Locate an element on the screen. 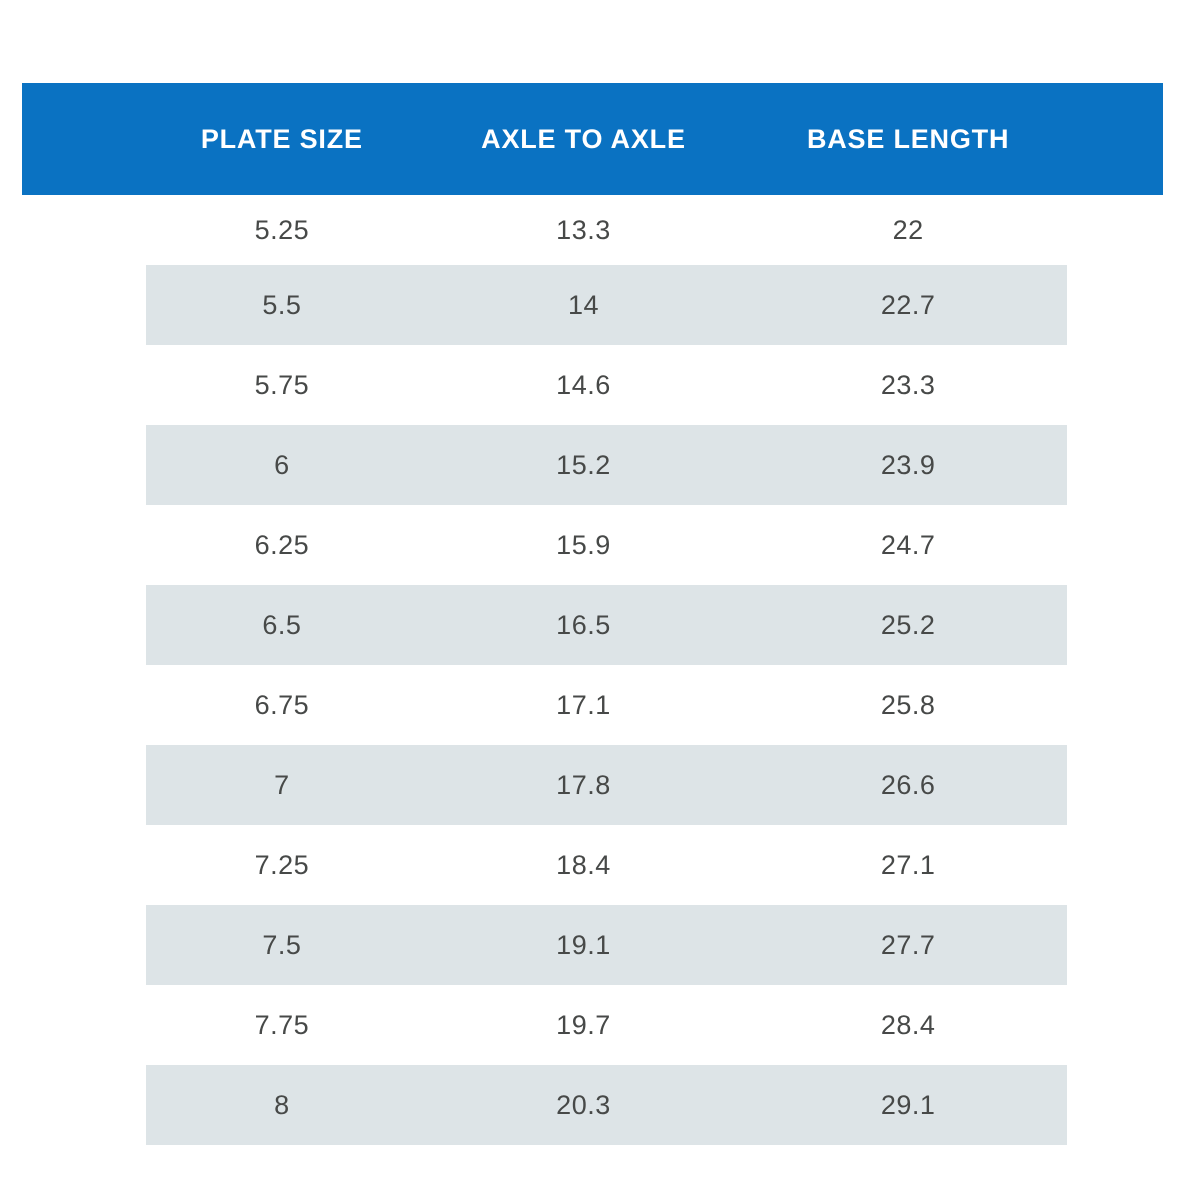  table-cell: 5.5 is located at coordinates (282, 304).